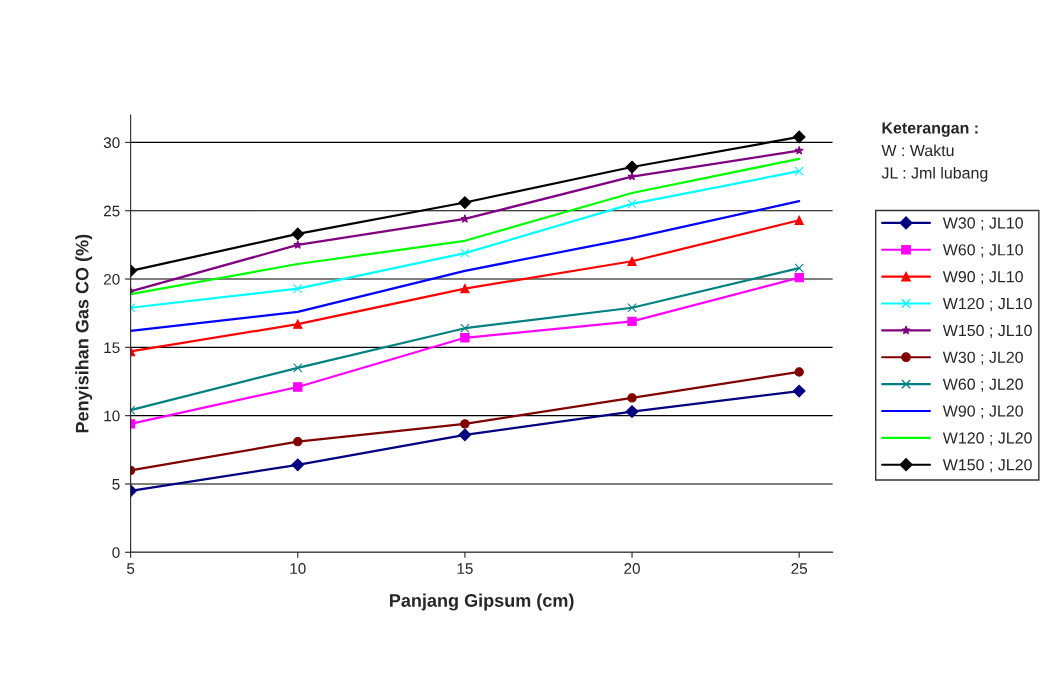 This screenshot has height=681, width=1062. What do you see at coordinates (116, 484) in the screenshot?
I see `y-tick-label: 5` at bounding box center [116, 484].